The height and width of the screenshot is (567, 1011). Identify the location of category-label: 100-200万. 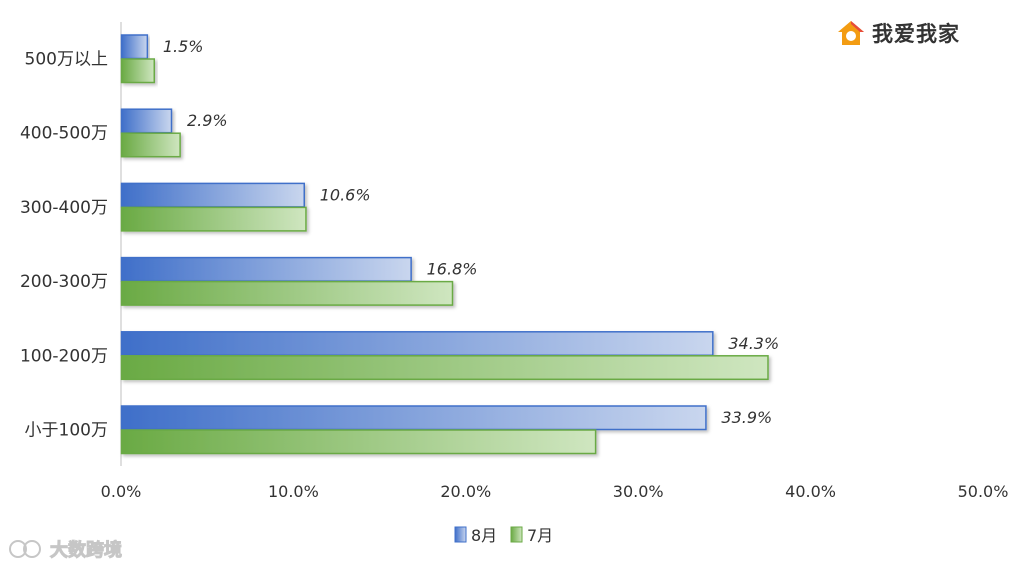
(64, 356).